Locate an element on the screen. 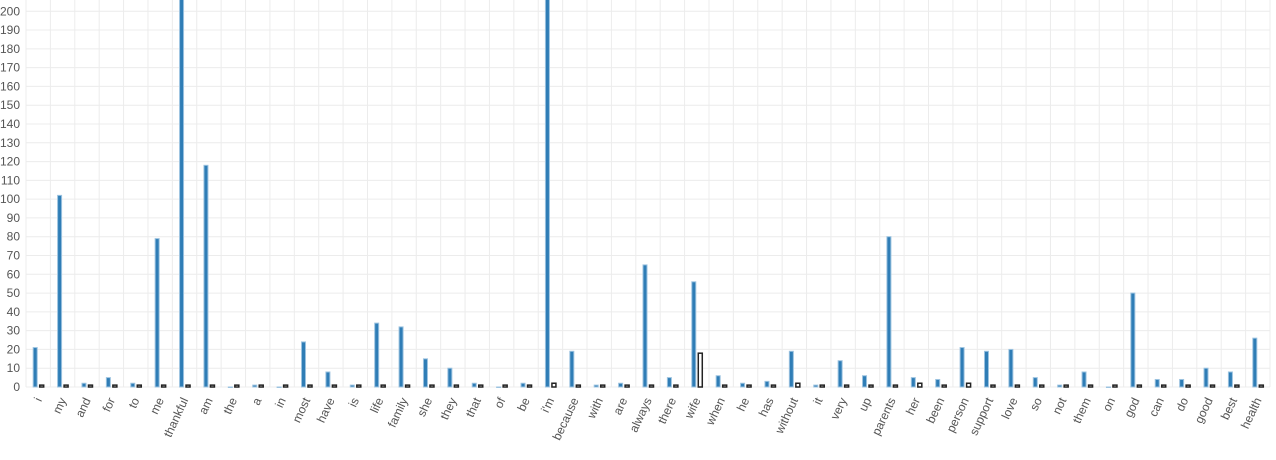 This screenshot has height=460, width=1276. x-tick-label: best is located at coordinates (1229, 408).